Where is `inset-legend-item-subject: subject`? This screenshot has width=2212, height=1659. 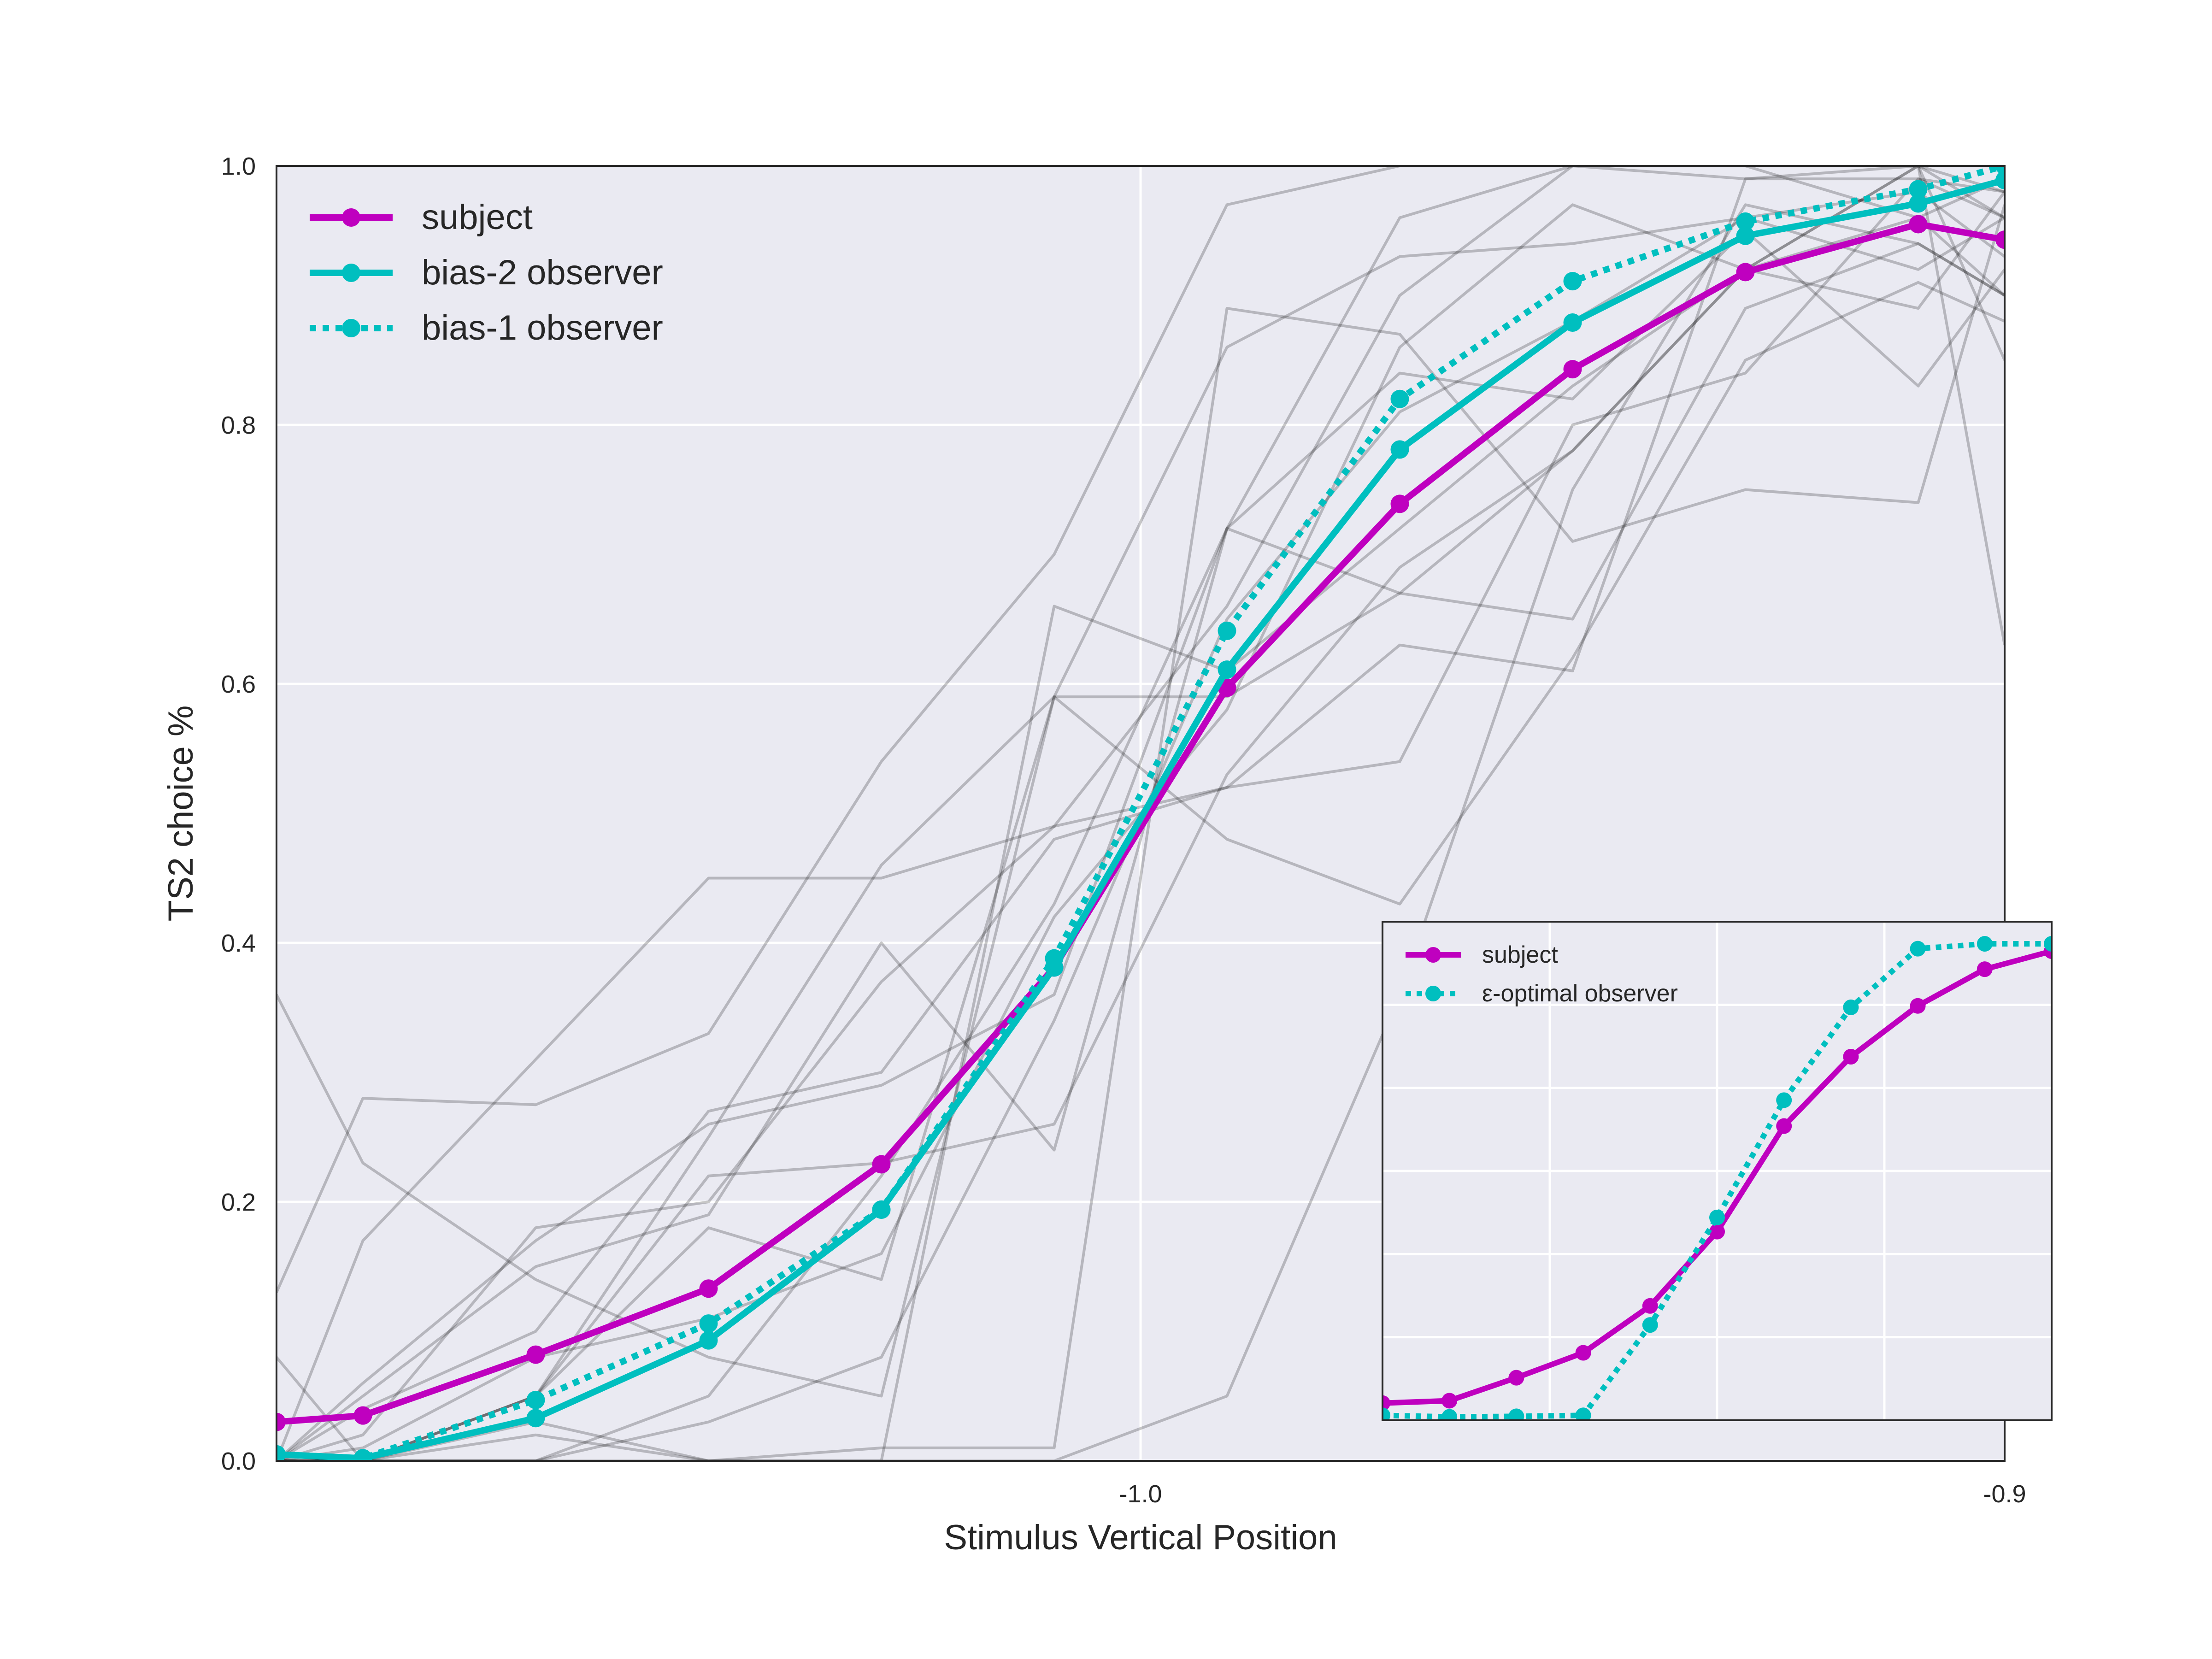 inset-legend-item-subject: subject is located at coordinates (1482, 954).